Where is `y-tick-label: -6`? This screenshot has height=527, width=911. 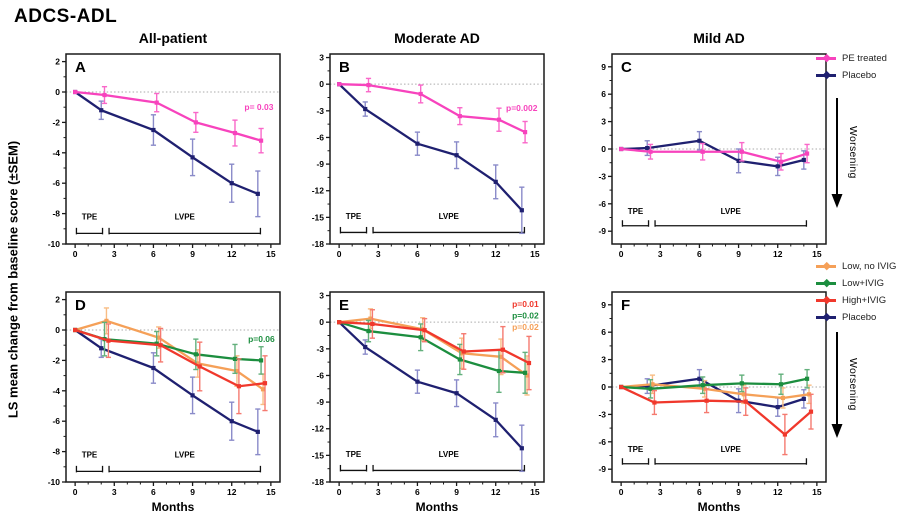
y-tick-label: -6 is located at coordinates (602, 204).